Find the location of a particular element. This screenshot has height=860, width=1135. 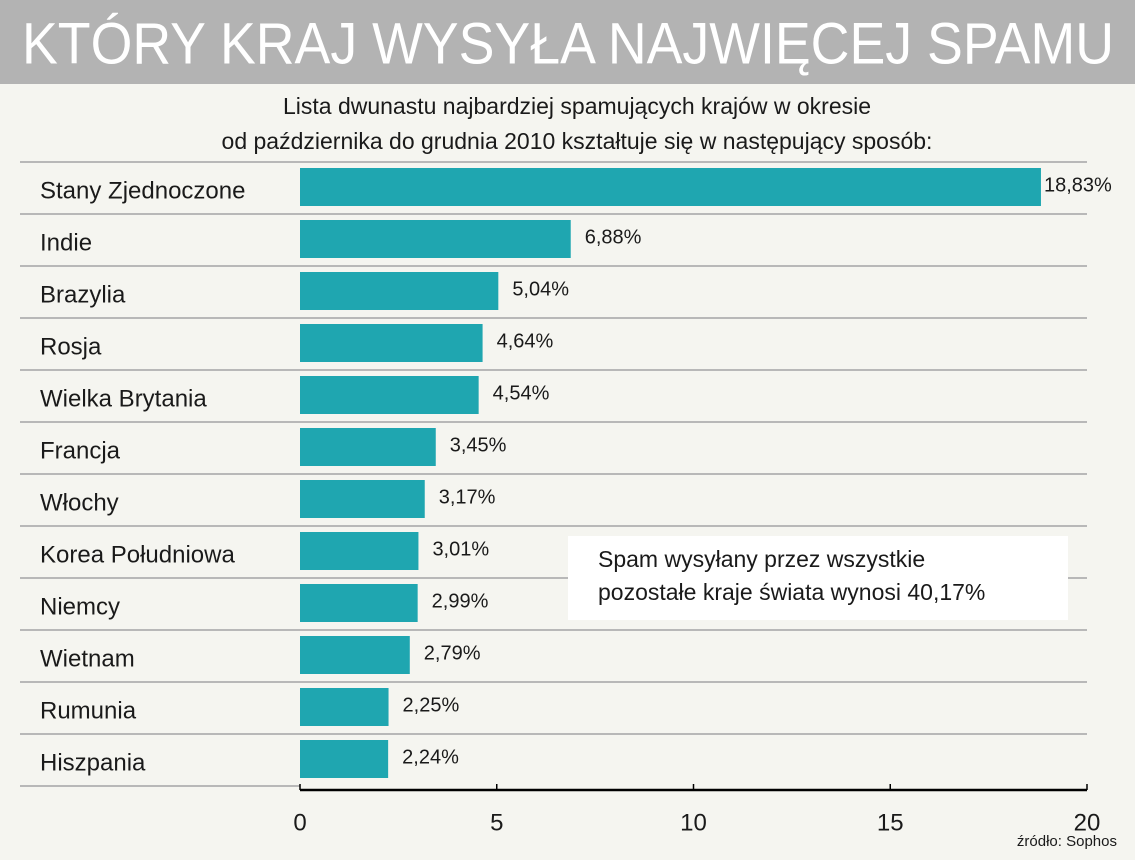

value-label: 2,25% is located at coordinates (431, 705).